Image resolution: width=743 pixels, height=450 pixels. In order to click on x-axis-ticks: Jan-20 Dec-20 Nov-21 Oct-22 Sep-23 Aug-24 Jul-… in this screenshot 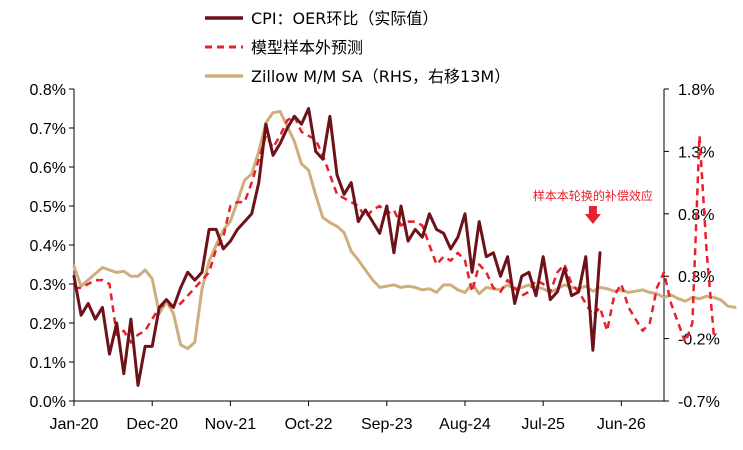, I will do `click(348, 417)`.